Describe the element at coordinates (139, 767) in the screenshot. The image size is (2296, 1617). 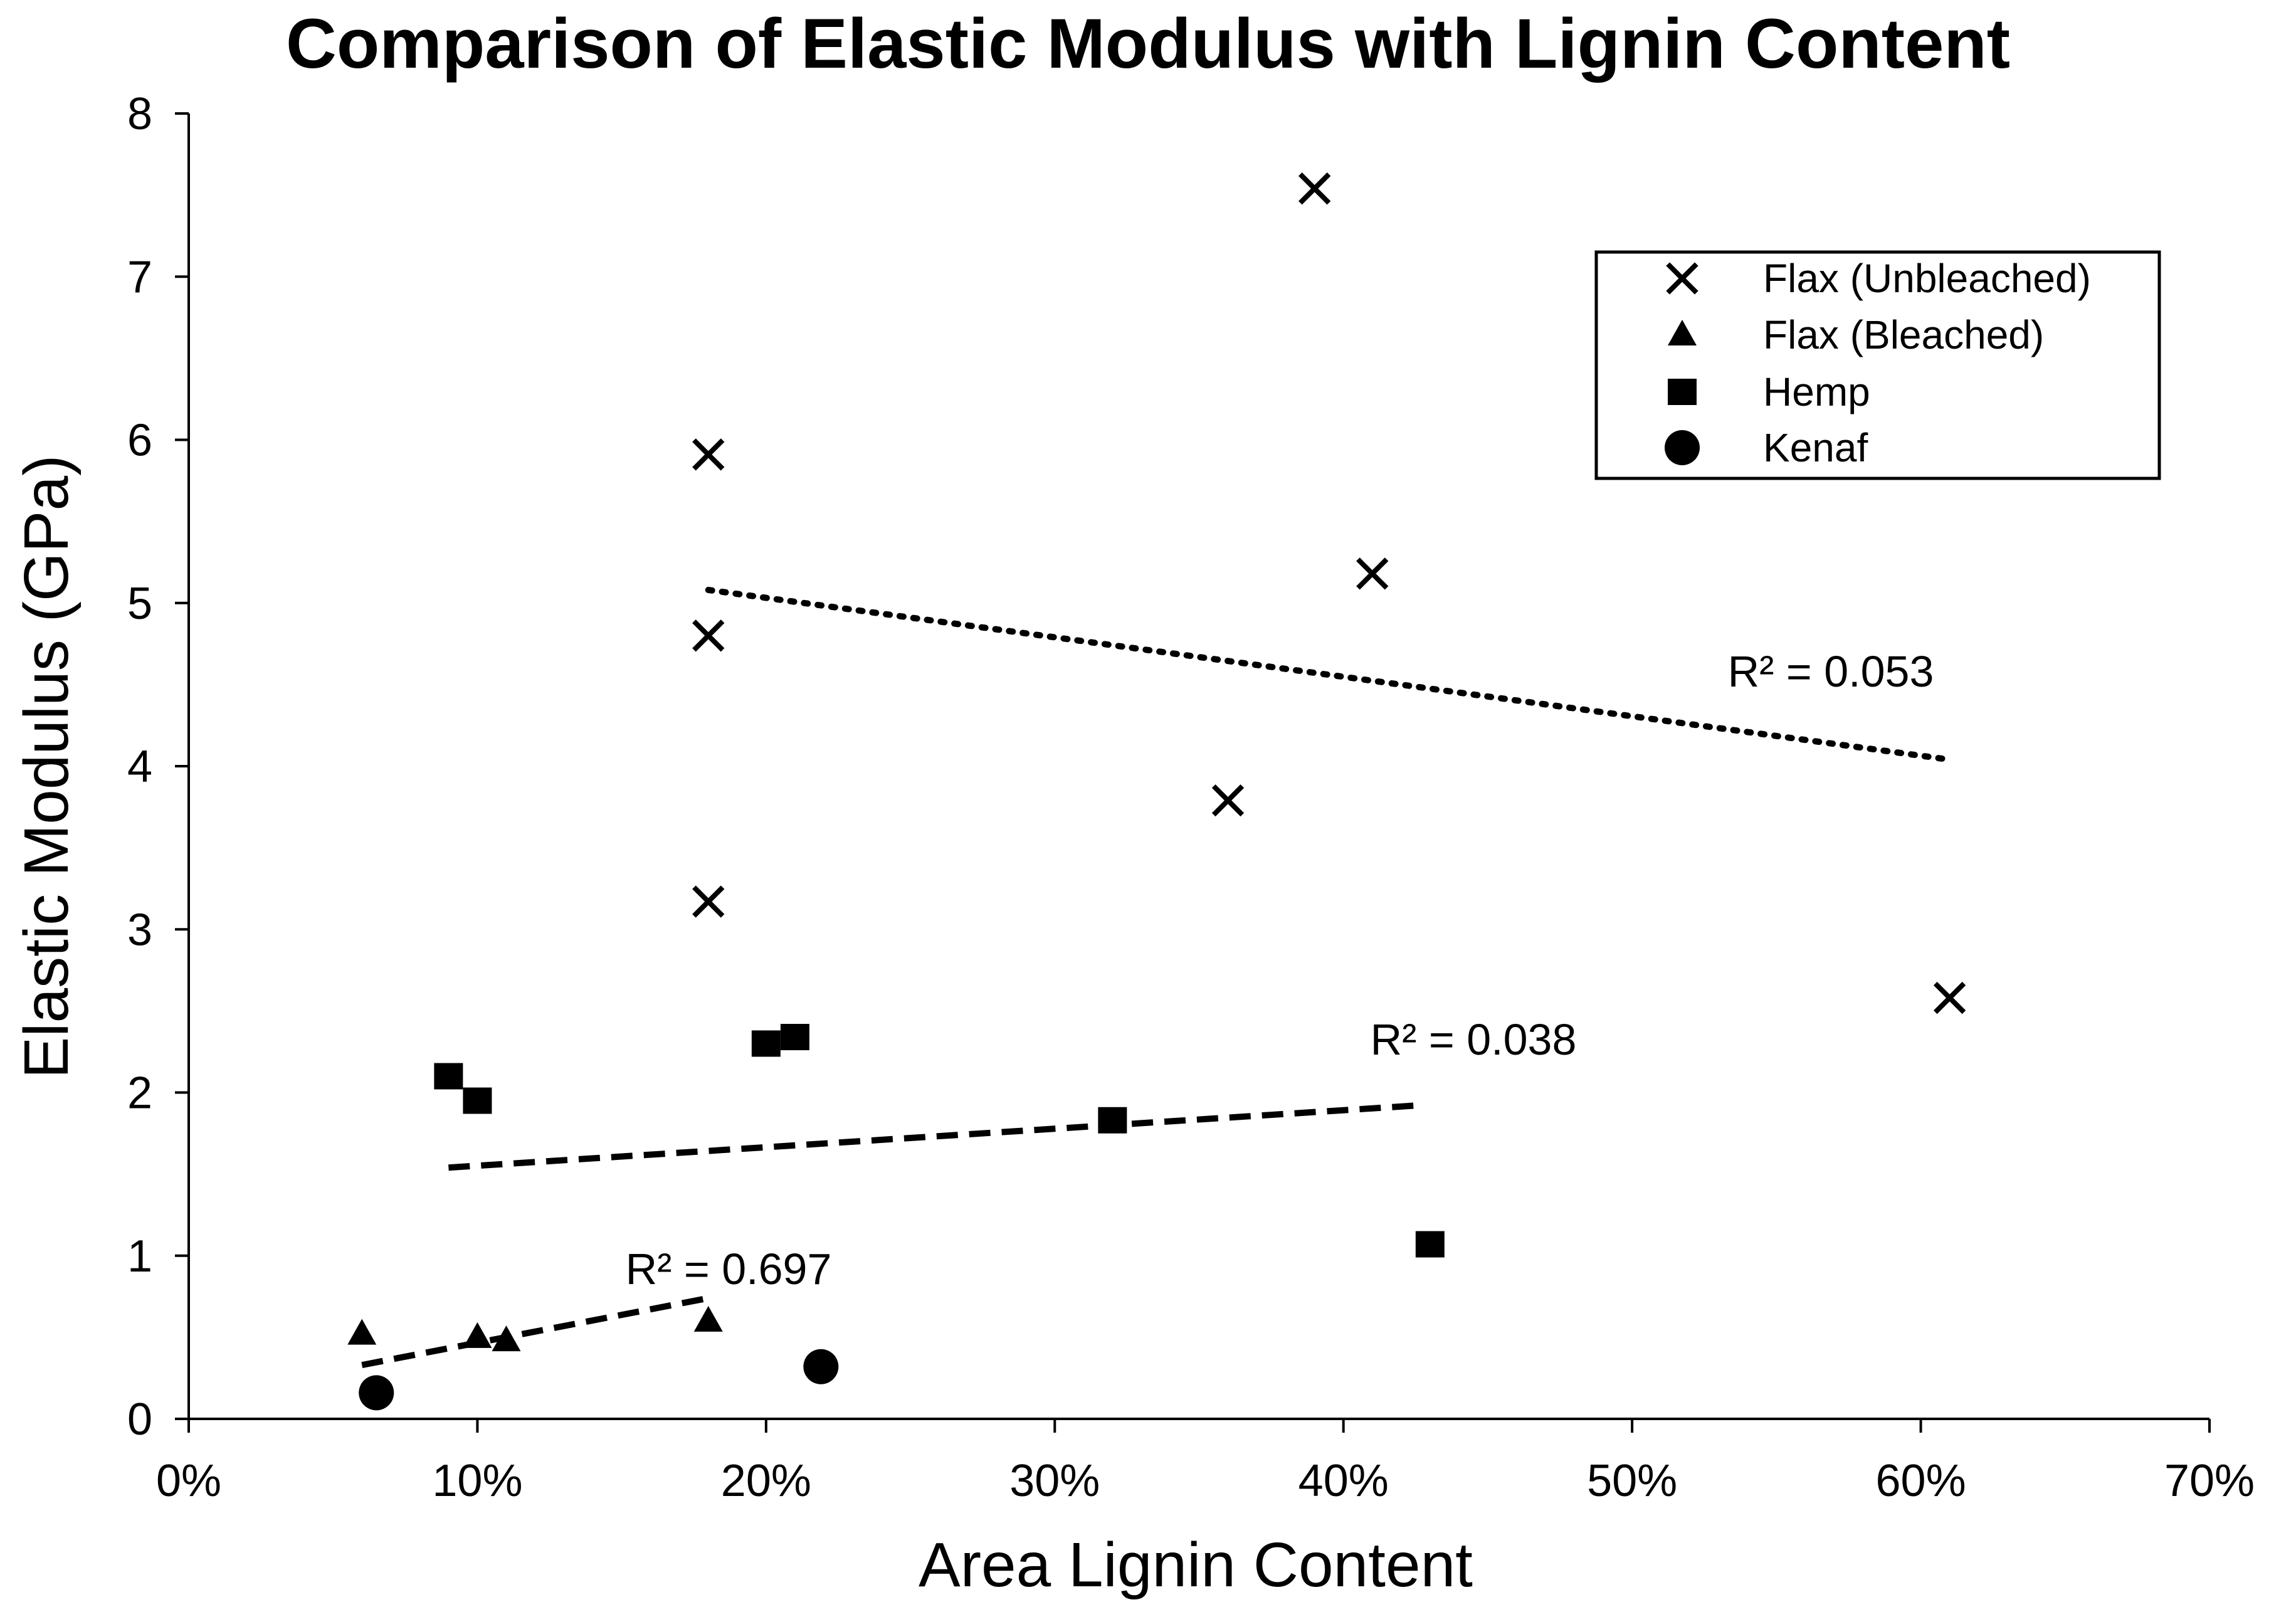
I see `y-tick-label: 4` at that location.